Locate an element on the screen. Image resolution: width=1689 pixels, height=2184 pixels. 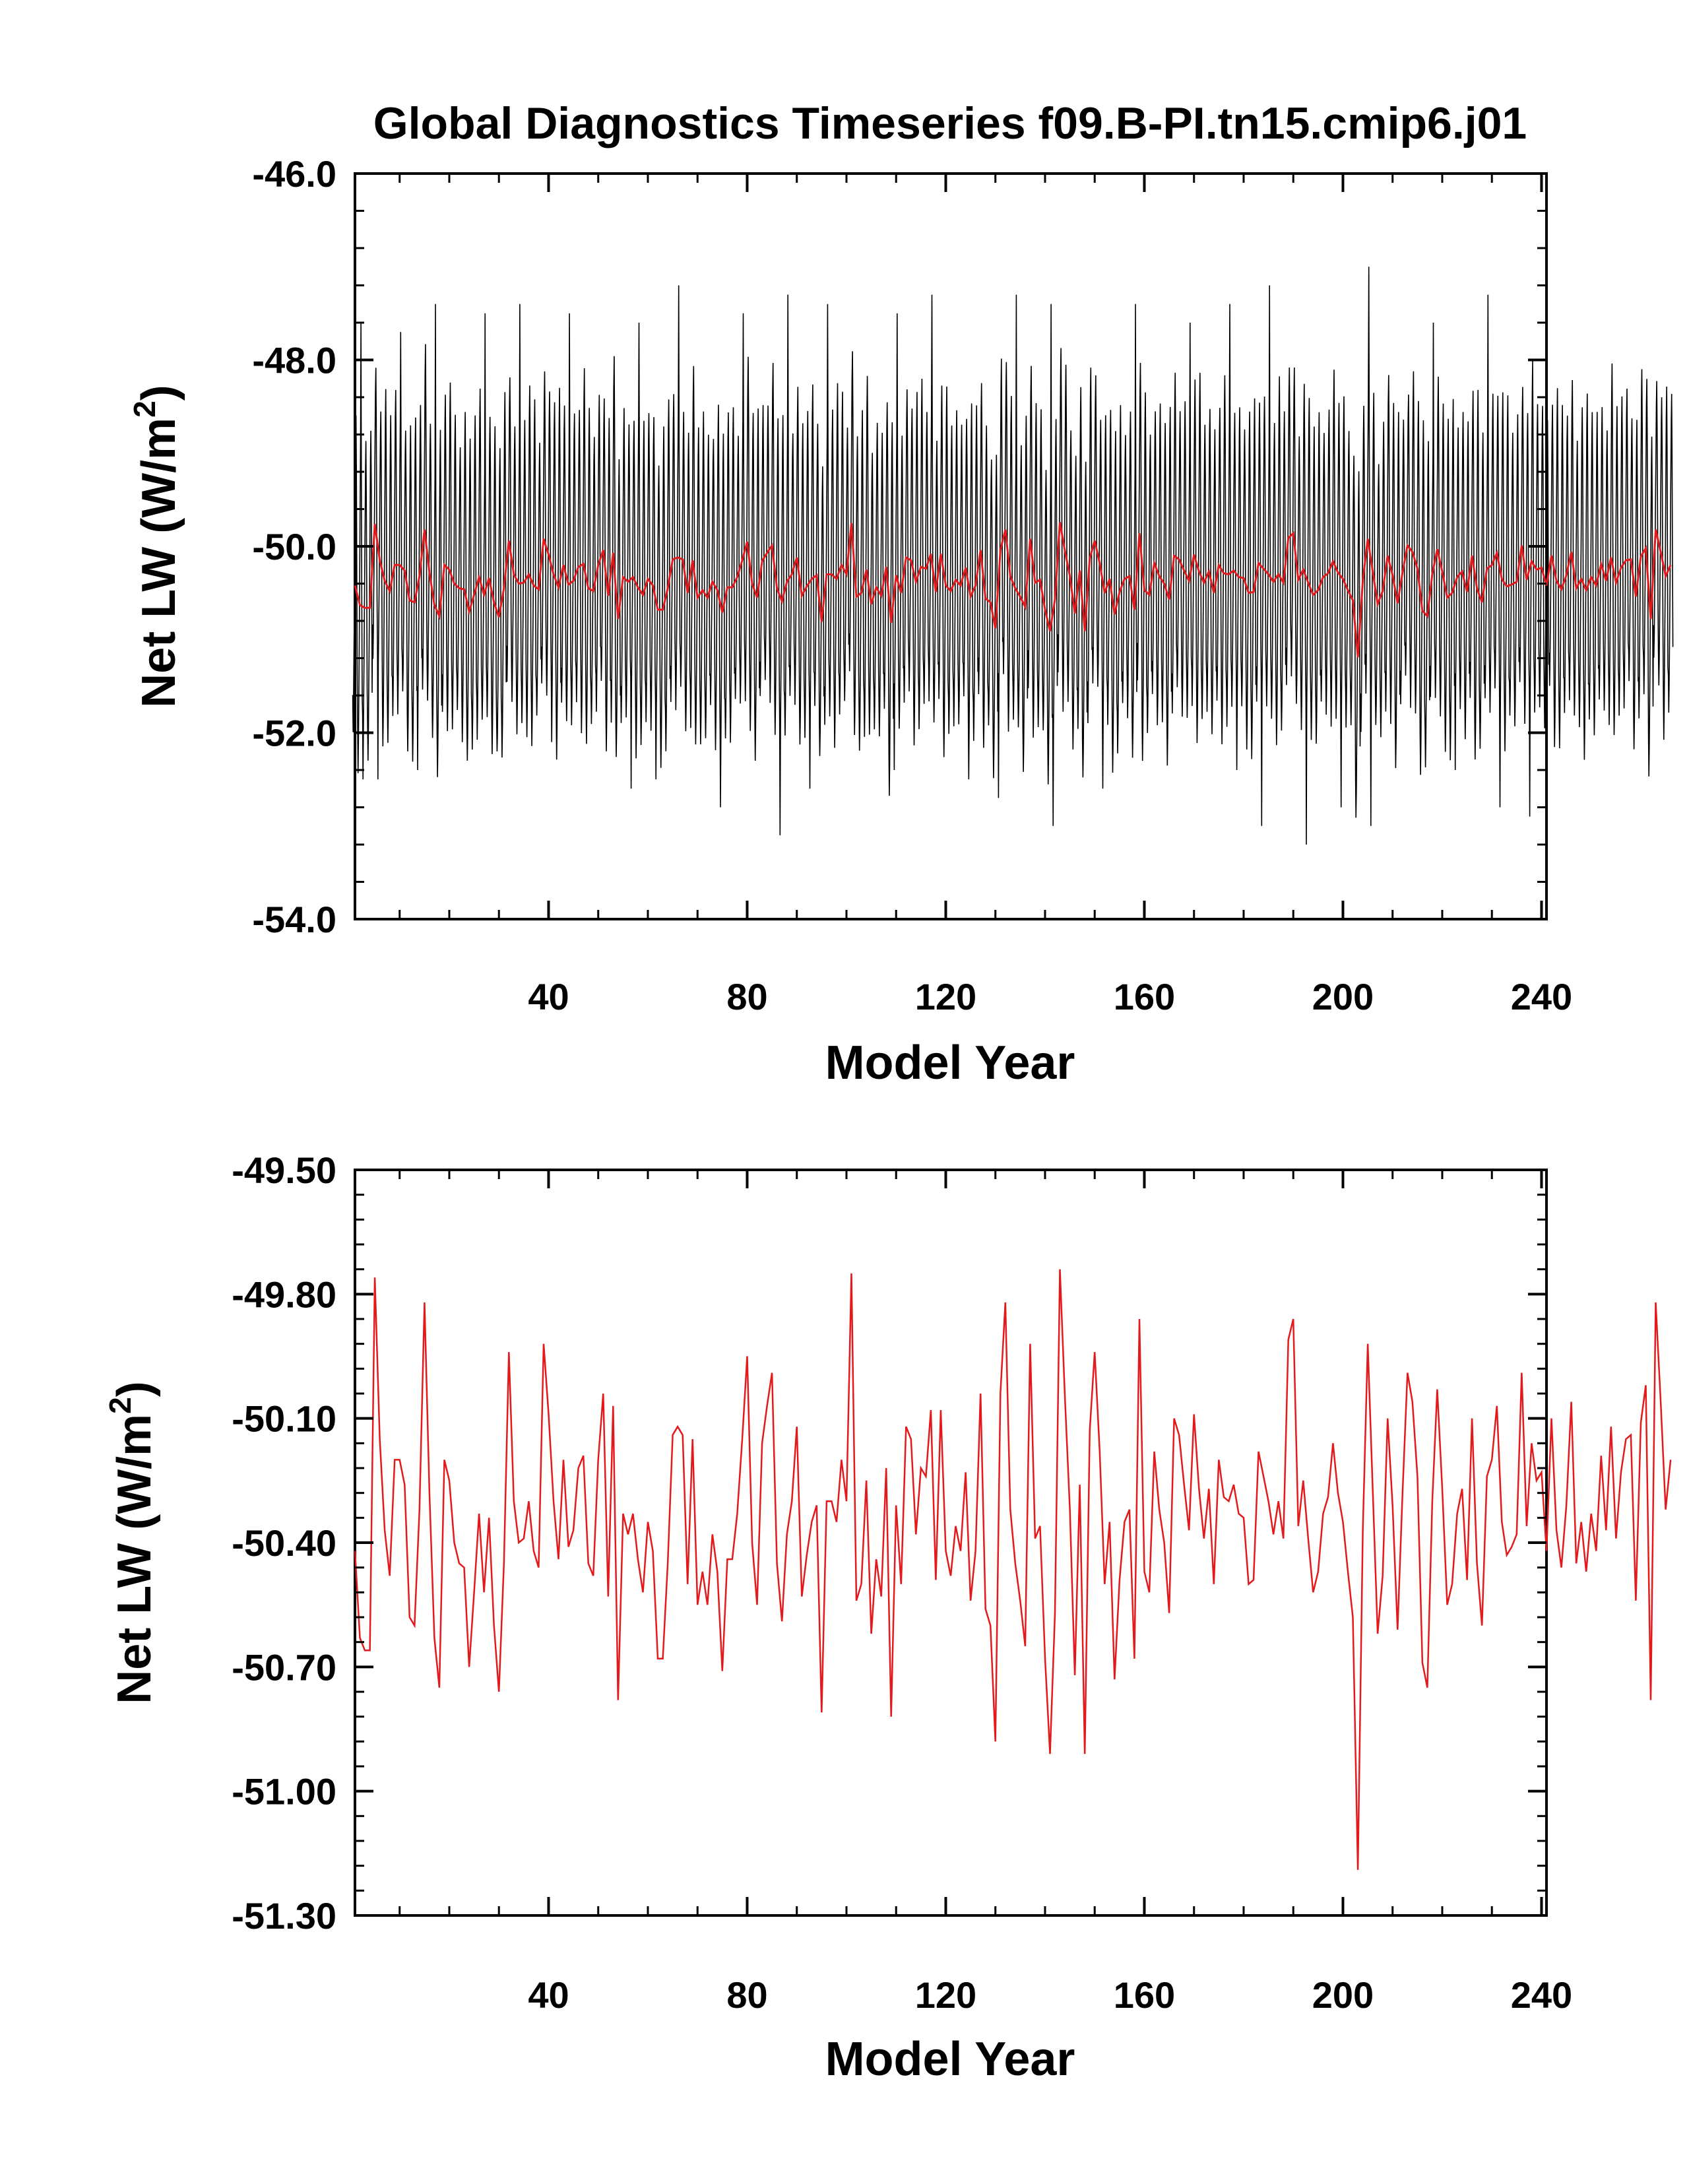
annual-mean-overlay-group is located at coordinates (1013, 590).